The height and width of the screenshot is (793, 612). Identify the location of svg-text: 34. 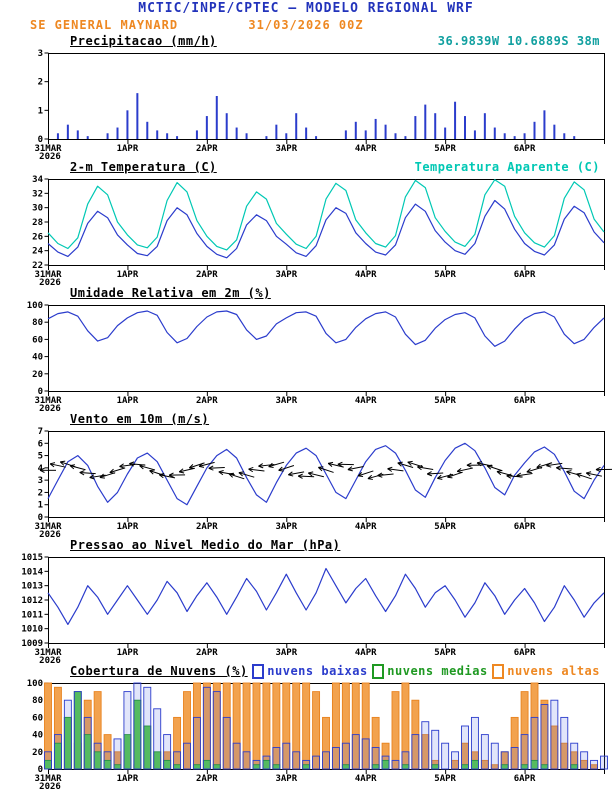
(37, 180).